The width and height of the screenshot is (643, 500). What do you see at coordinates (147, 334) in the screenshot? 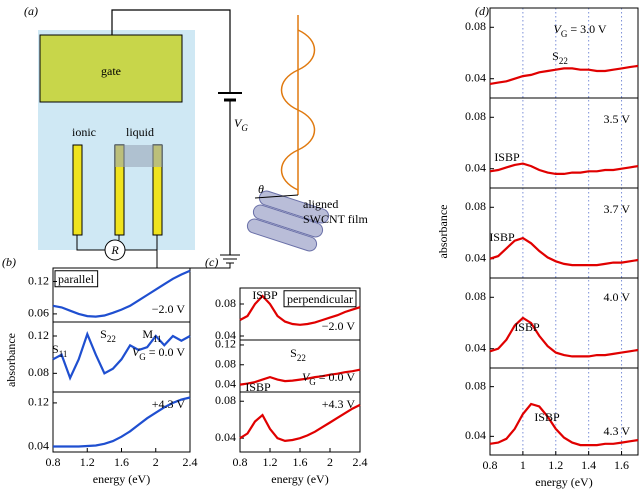
I see `annotation-text: M` at bounding box center [147, 334].